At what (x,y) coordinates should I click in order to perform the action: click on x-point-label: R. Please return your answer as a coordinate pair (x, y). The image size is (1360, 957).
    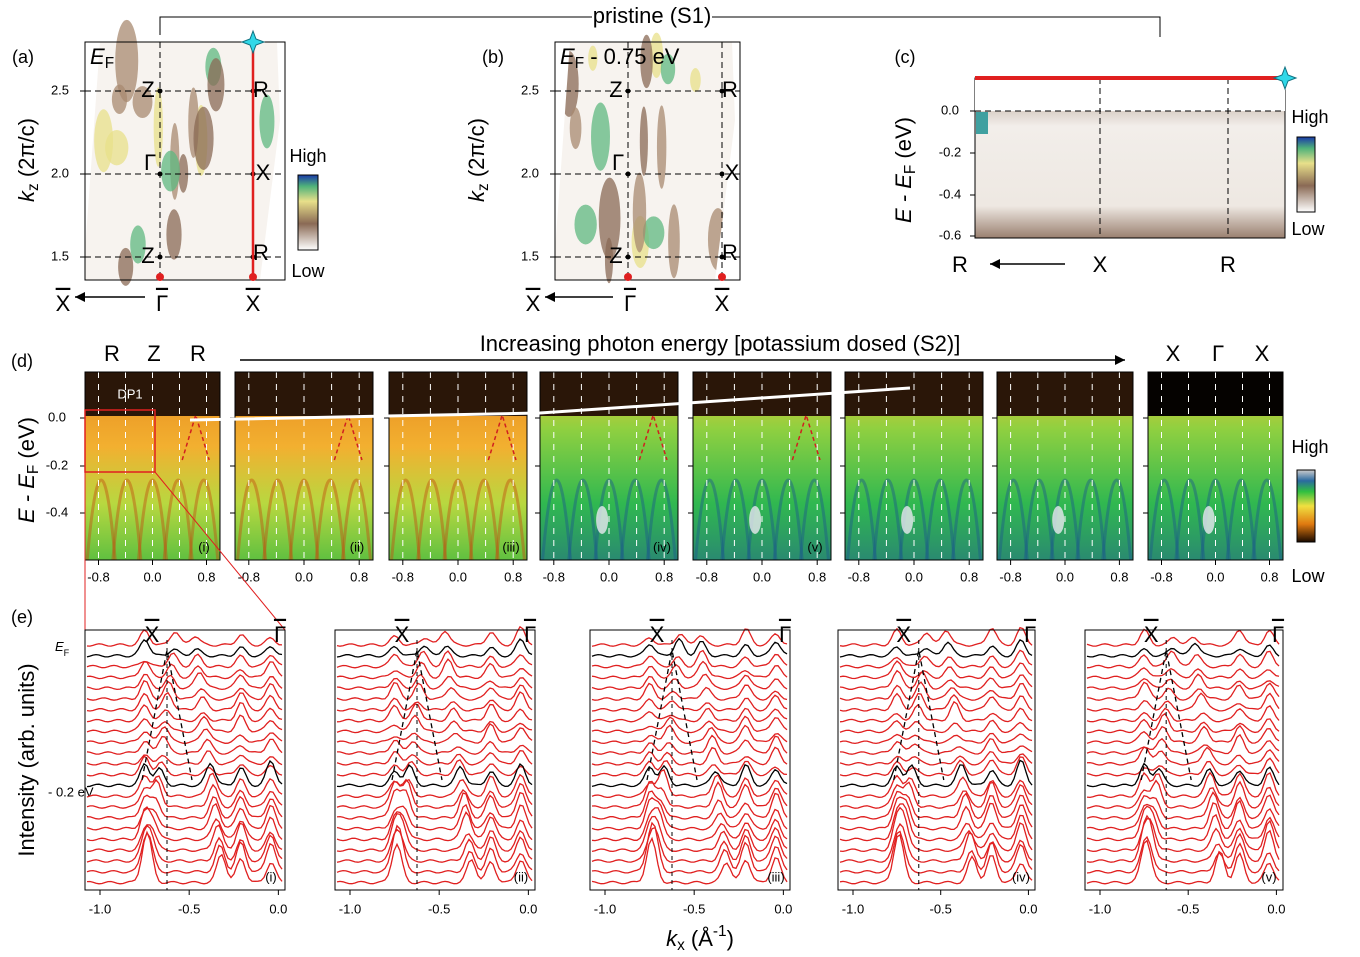
    Looking at the image, I should click on (1228, 264).